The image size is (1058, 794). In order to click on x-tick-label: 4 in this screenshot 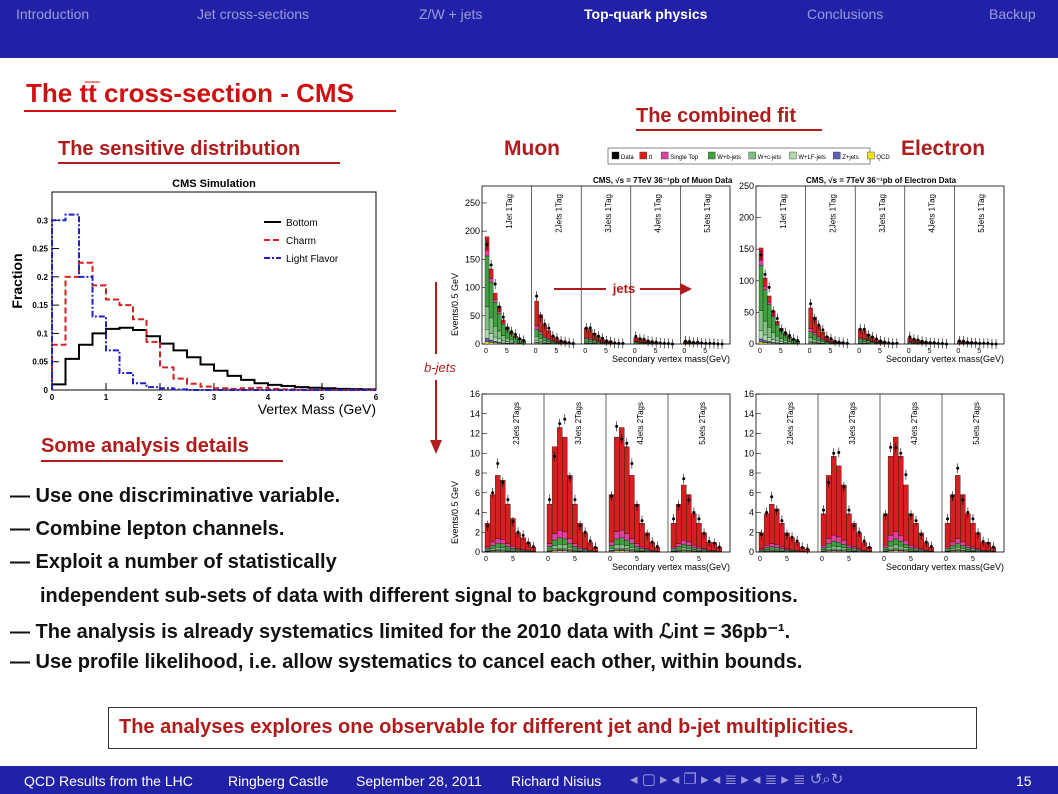, I will do `click(268, 397)`.